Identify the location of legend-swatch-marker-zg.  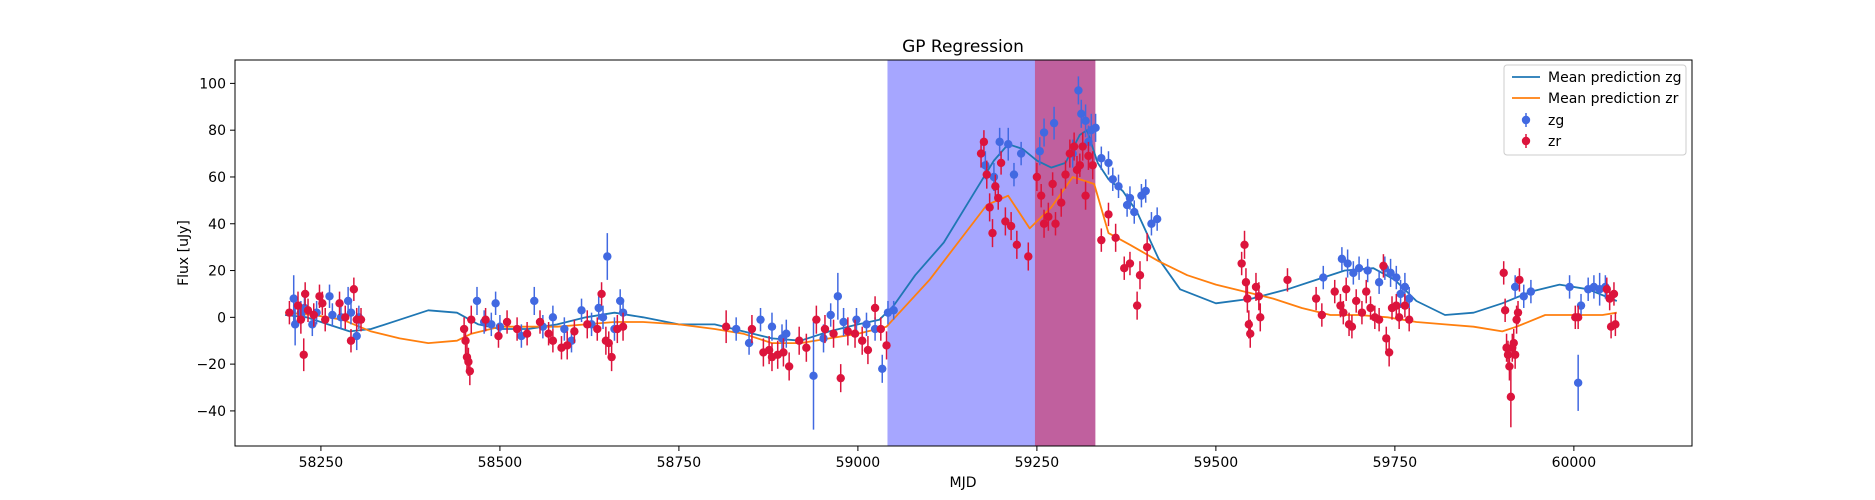
(1526, 120).